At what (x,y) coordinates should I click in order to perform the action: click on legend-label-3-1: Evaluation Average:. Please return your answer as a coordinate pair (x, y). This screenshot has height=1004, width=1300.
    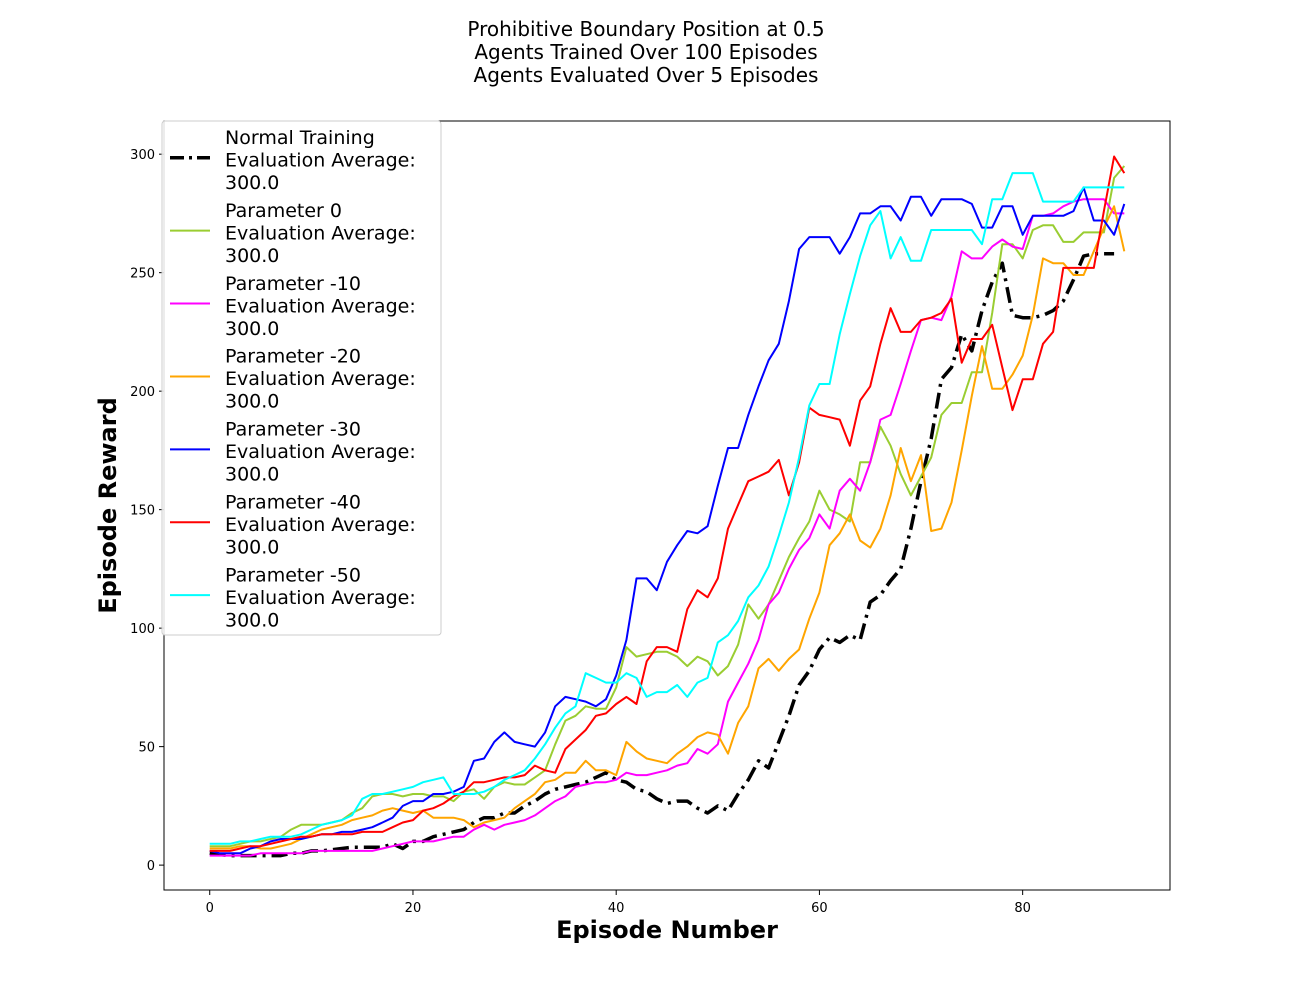
    Looking at the image, I should click on (320, 379).